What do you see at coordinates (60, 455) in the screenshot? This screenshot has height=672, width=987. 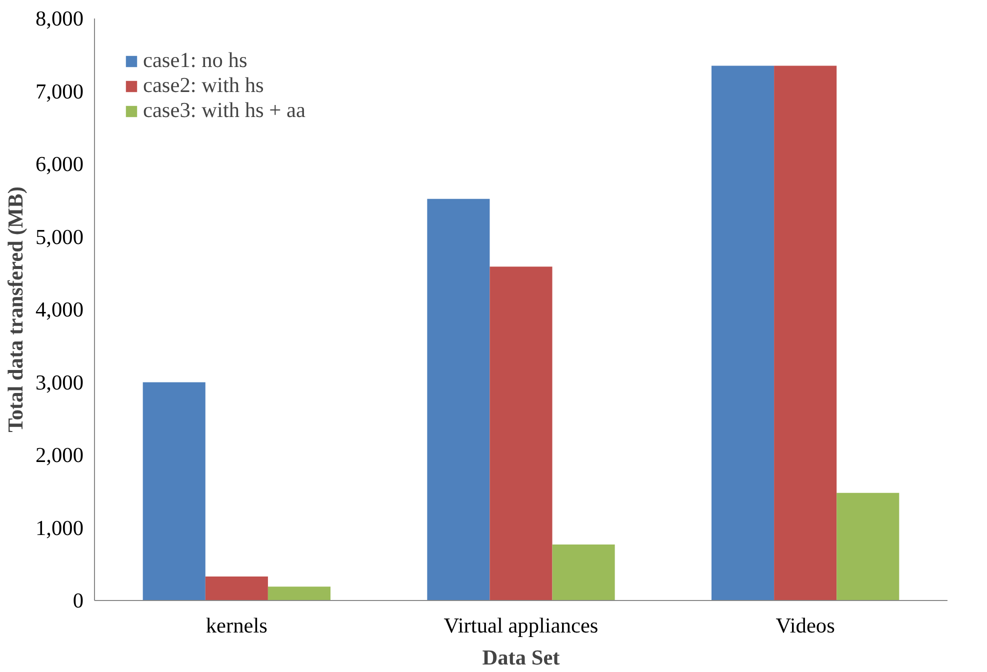 I see `y-tick-label: 2,000` at bounding box center [60, 455].